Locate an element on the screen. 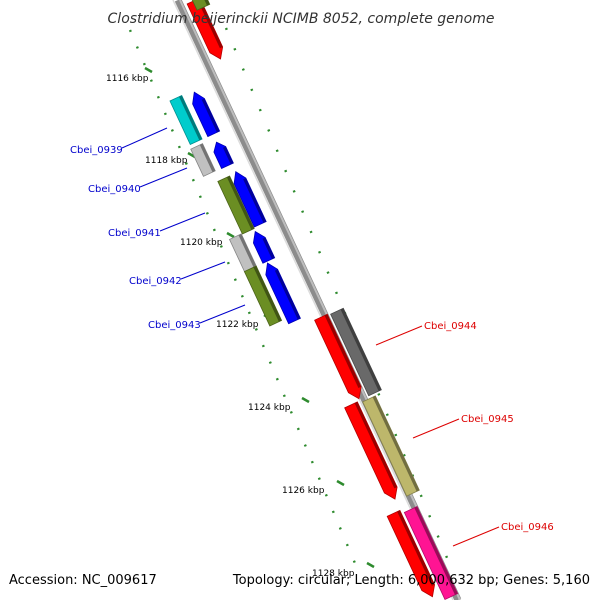 The image size is (600, 600). gene-label: Cbei_0944 is located at coordinates (450, 326).